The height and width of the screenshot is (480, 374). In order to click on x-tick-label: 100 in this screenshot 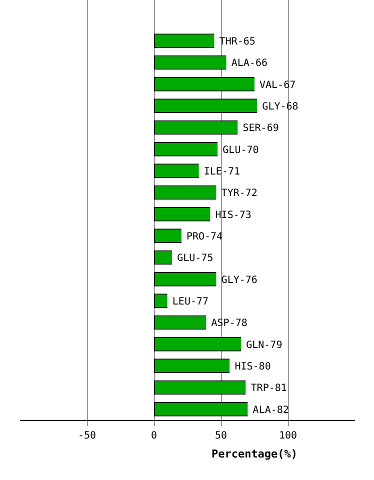, I will do `click(288, 436)`.